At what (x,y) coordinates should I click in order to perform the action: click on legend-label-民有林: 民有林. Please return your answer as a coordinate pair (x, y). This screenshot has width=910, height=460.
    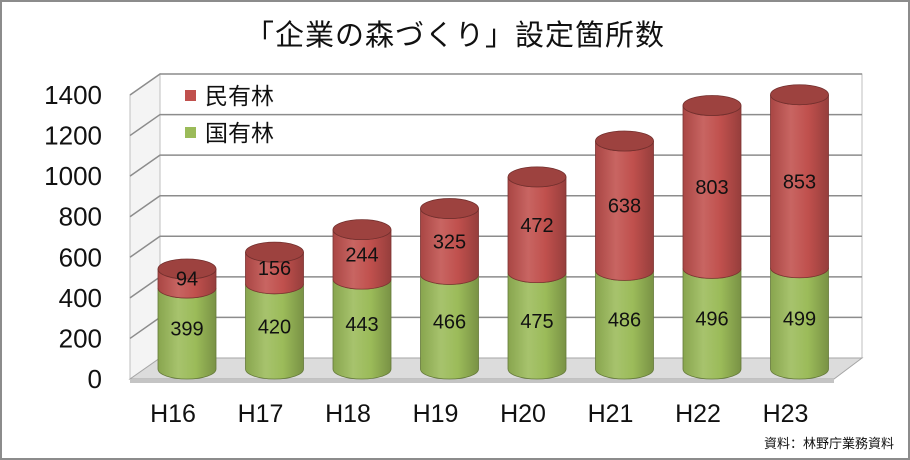
    Looking at the image, I should click on (239, 97).